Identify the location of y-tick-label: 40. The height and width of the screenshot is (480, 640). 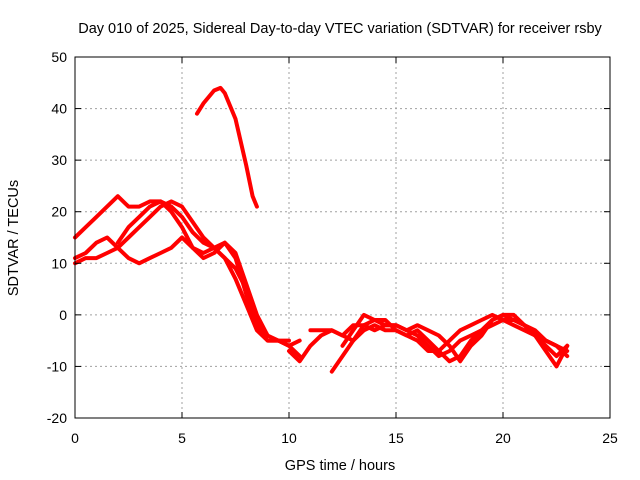
(59, 109).